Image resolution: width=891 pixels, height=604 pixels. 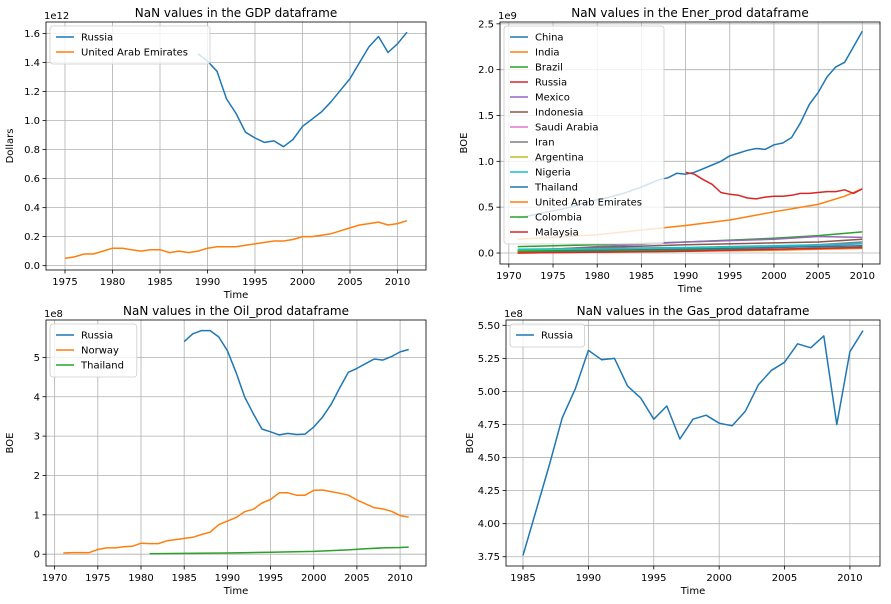 What do you see at coordinates (689, 13) in the screenshot?
I see `chart-title: NaN values in the Ener_prod dataframe` at bounding box center [689, 13].